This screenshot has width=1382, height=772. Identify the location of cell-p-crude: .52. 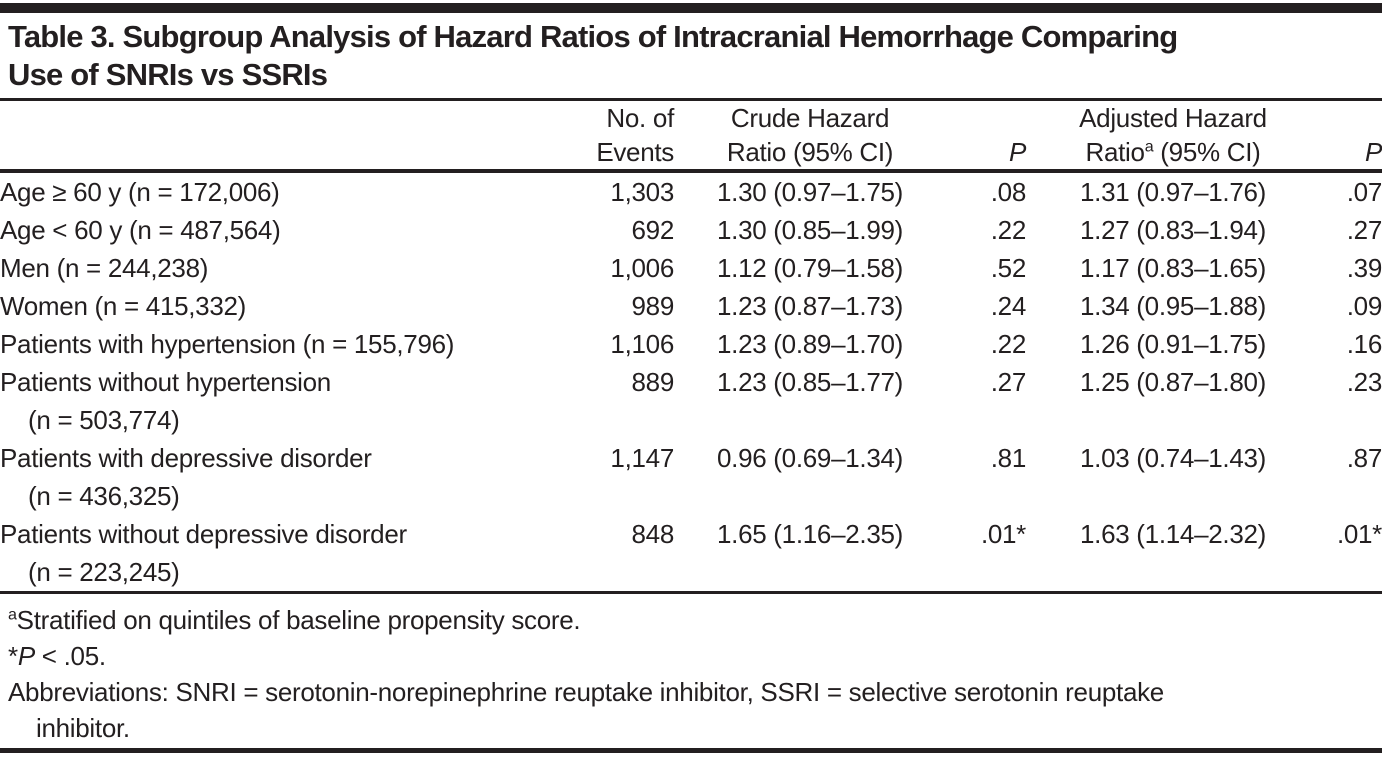
(1008, 268).